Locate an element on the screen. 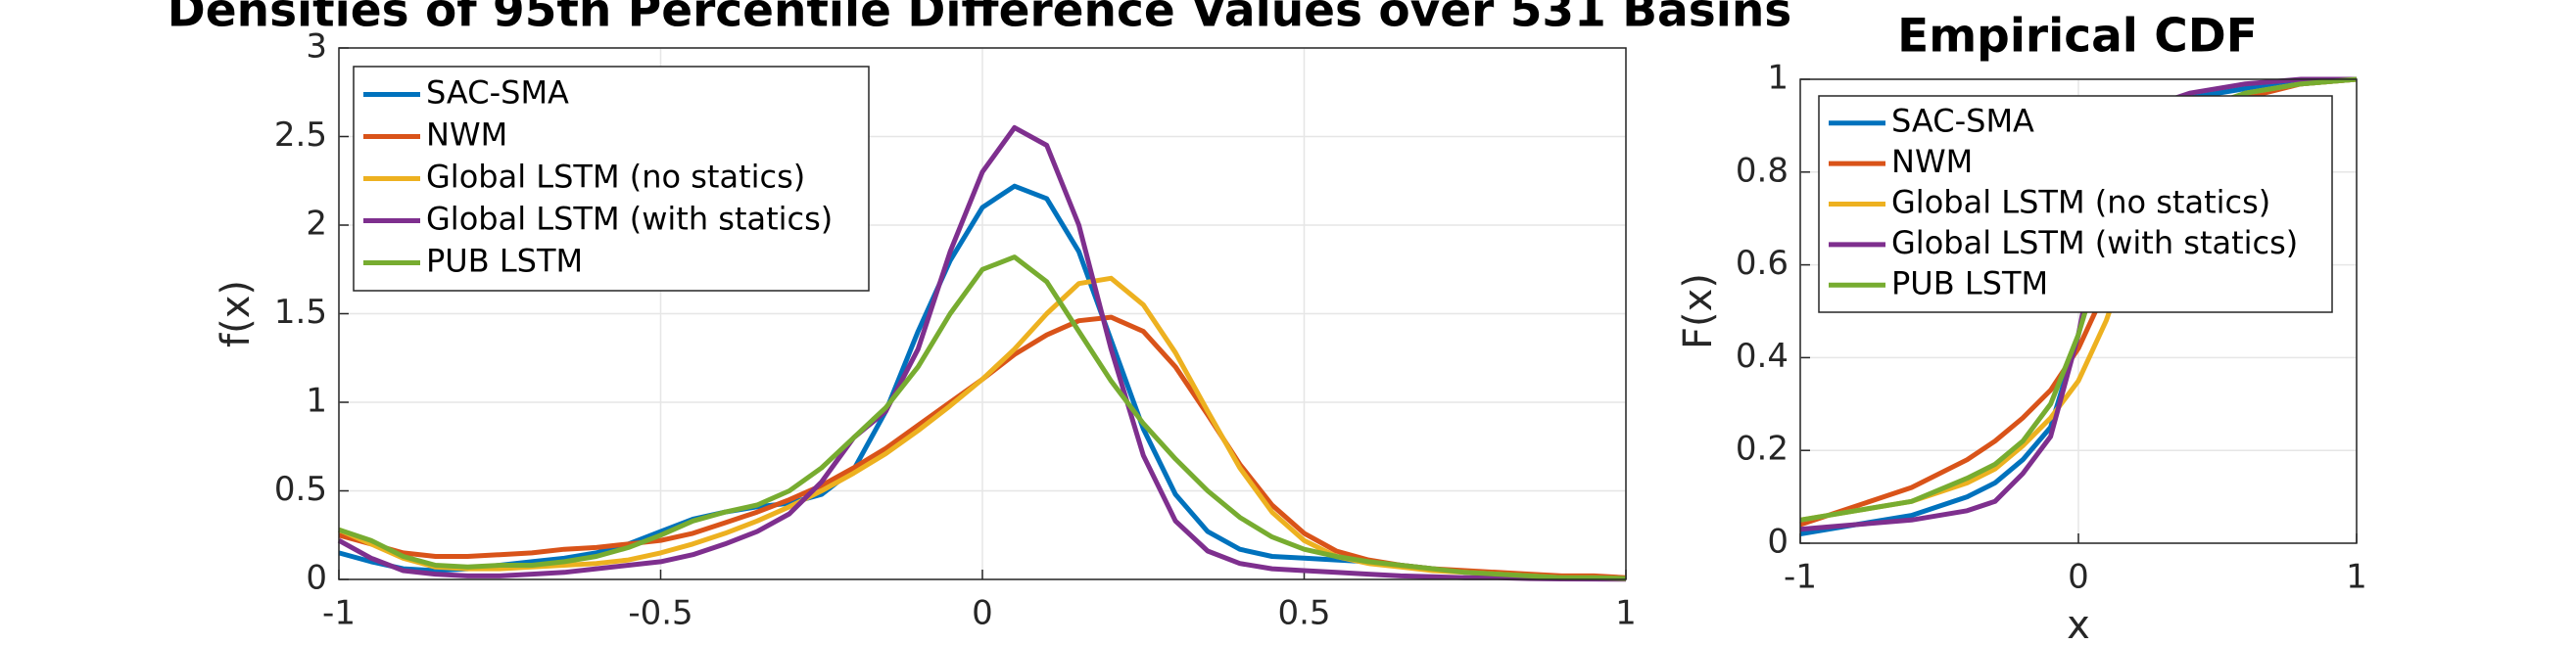  y-tick-label: 0.4 is located at coordinates (1763, 357).